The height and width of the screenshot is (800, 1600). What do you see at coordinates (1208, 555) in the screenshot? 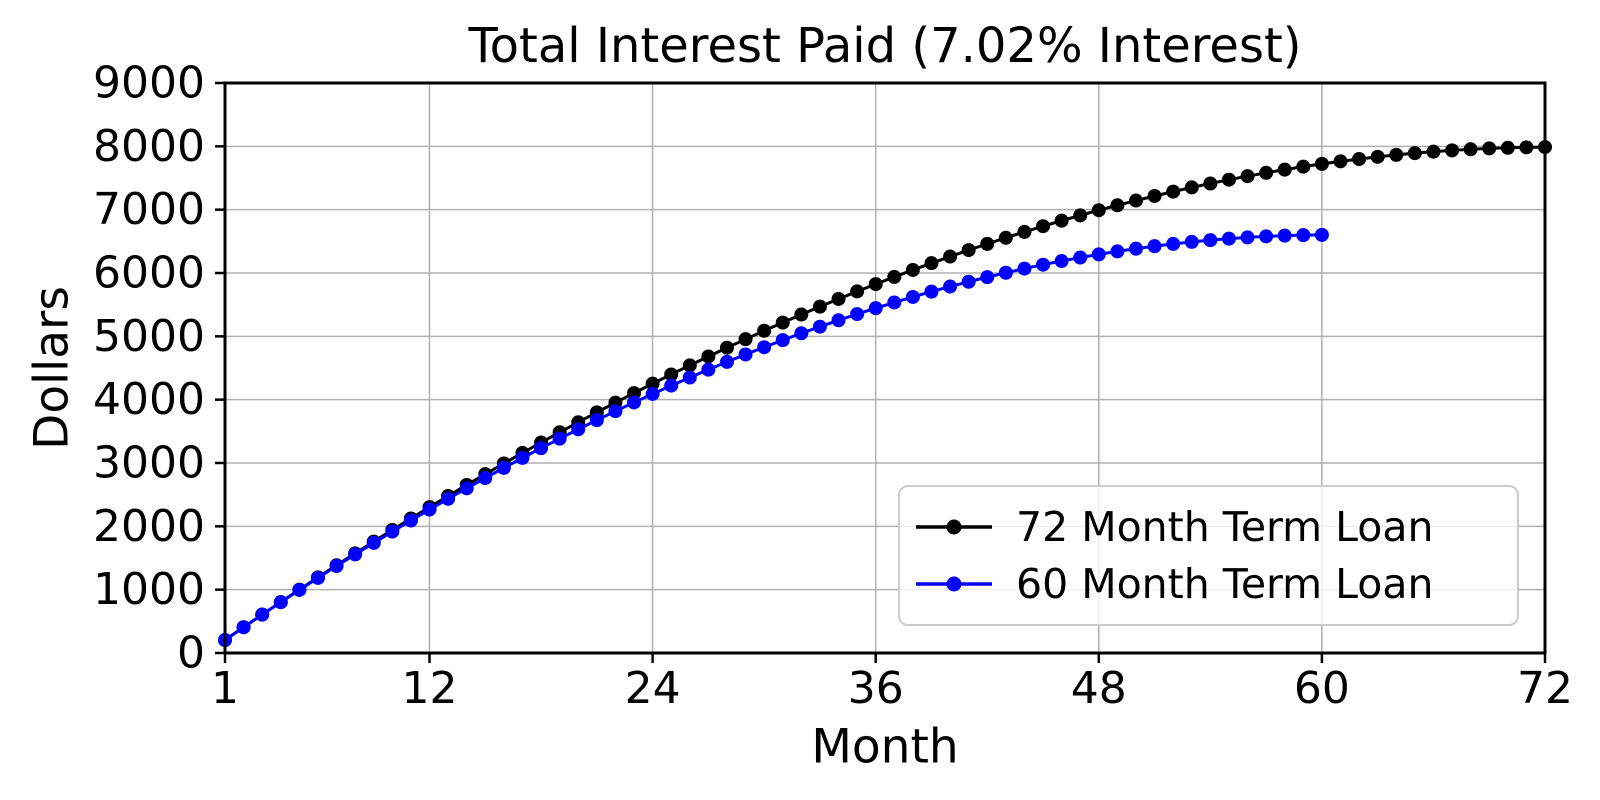
I see `legend: 72 Month Term Loan 60 Month Term Loan` at bounding box center [1208, 555].